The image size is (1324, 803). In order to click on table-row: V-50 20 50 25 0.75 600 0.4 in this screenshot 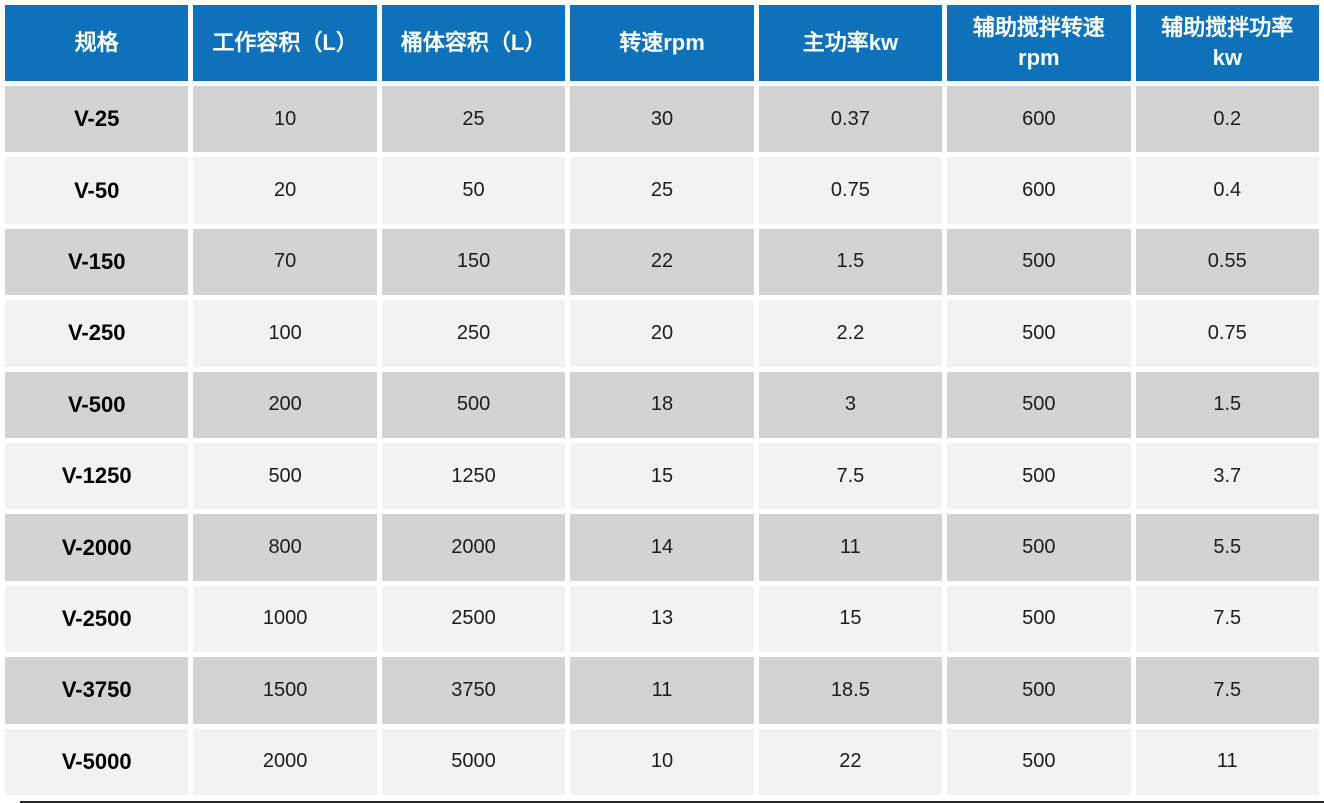, I will do `click(662, 190)`.